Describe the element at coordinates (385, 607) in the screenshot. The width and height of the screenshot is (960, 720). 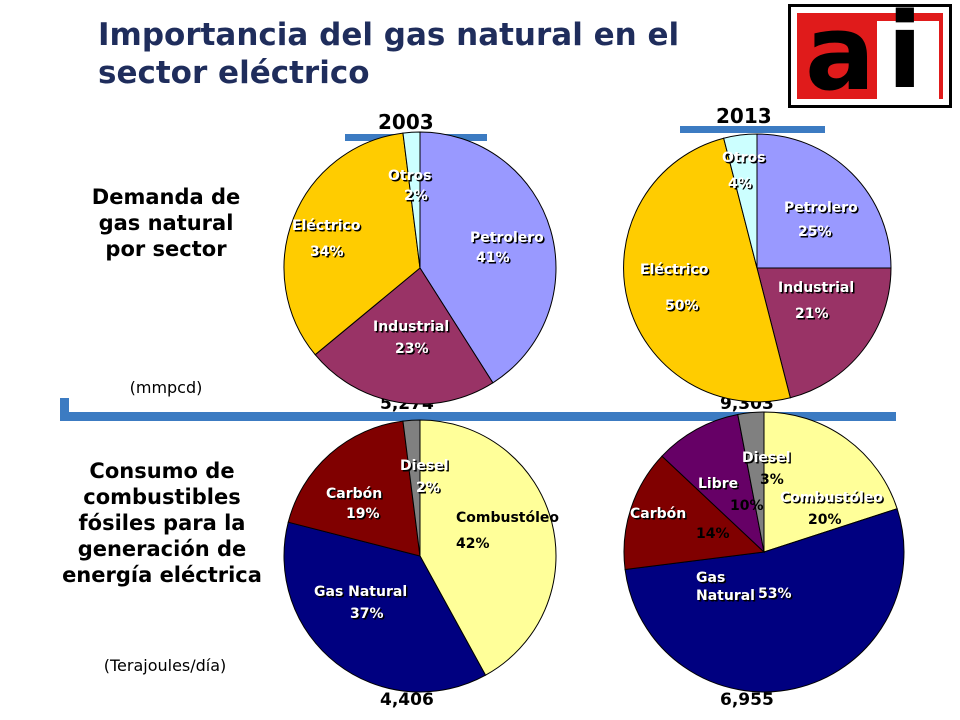
I see `pie-slice-2-gas-natural` at that location.